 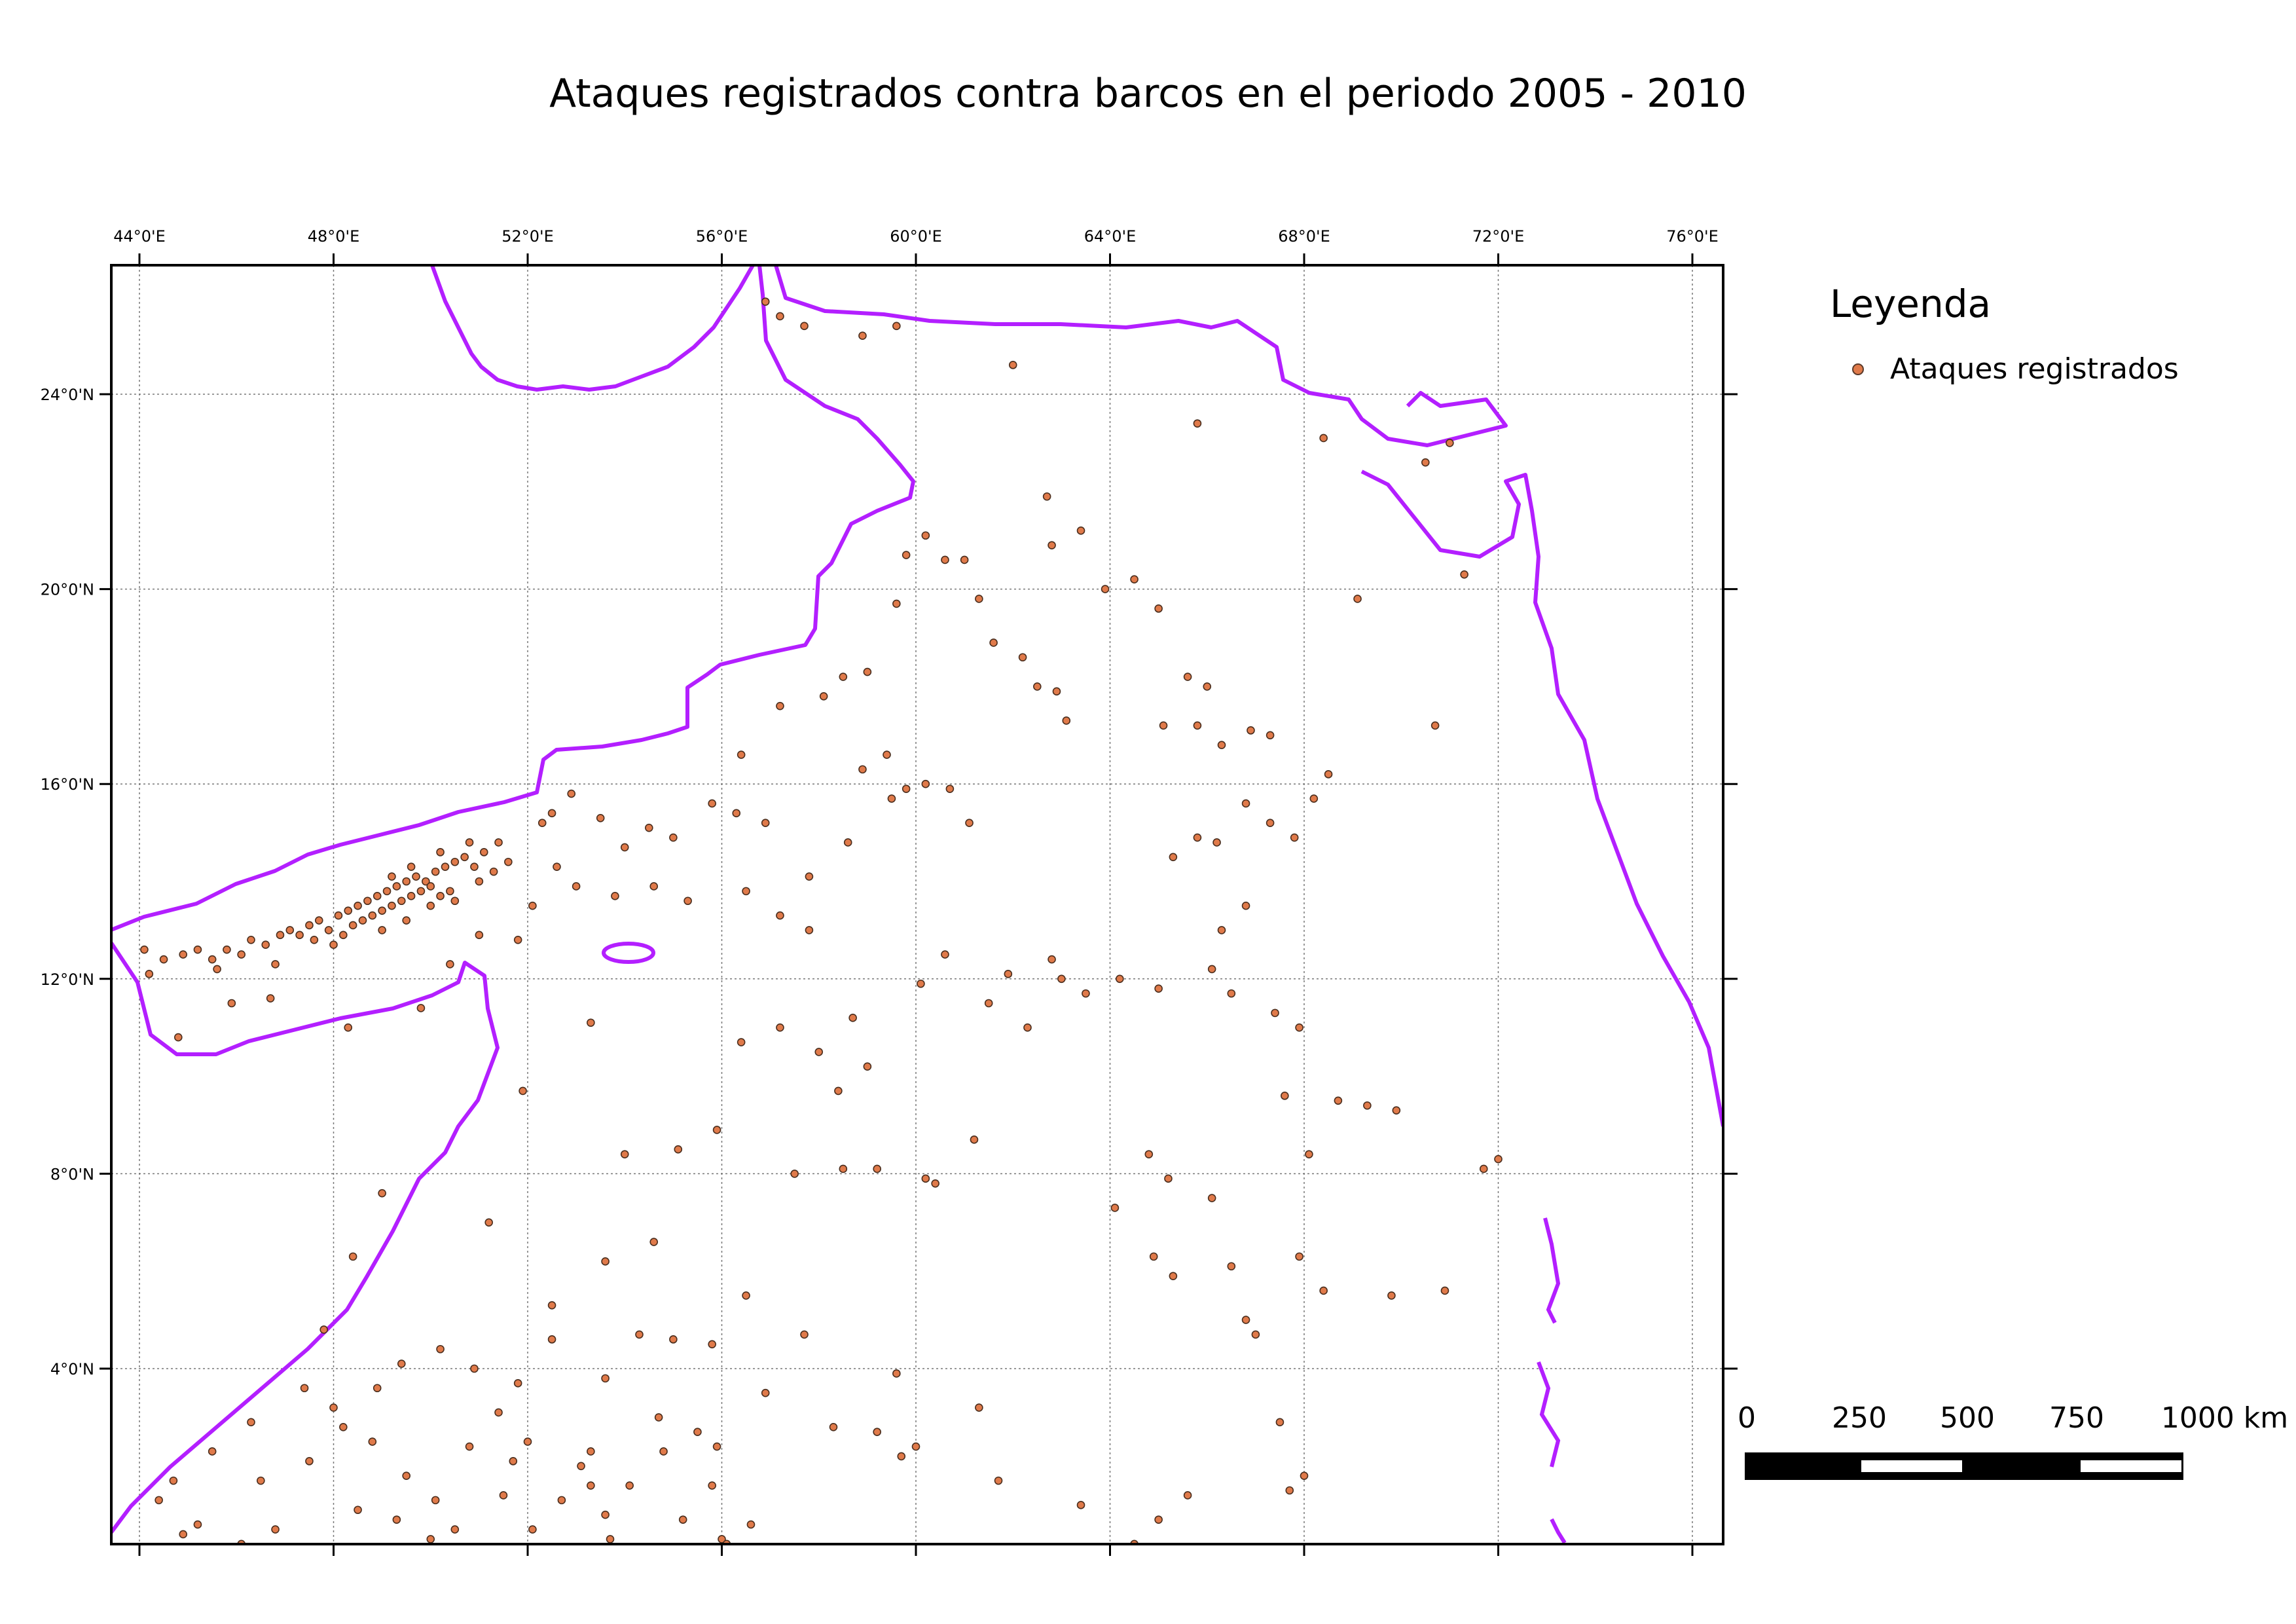 I want to click on lon-tick-label: 68°0'E, so click(x=1304, y=236).